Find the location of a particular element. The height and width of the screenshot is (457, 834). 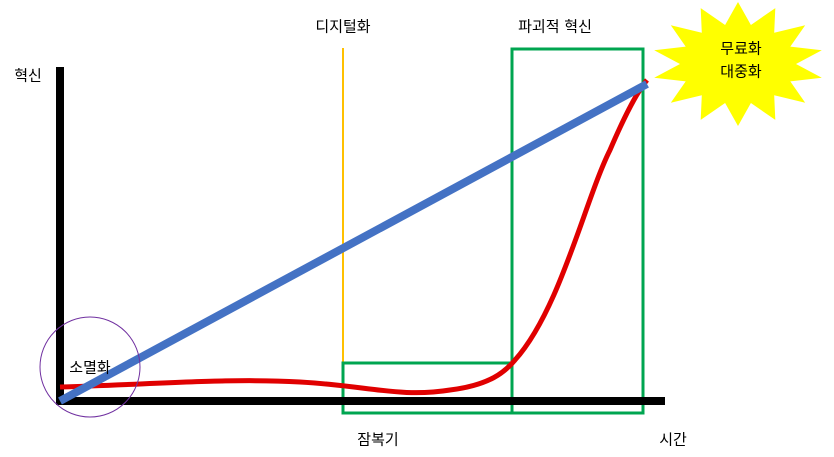

burst-label: 무료화 is located at coordinates (741, 49).